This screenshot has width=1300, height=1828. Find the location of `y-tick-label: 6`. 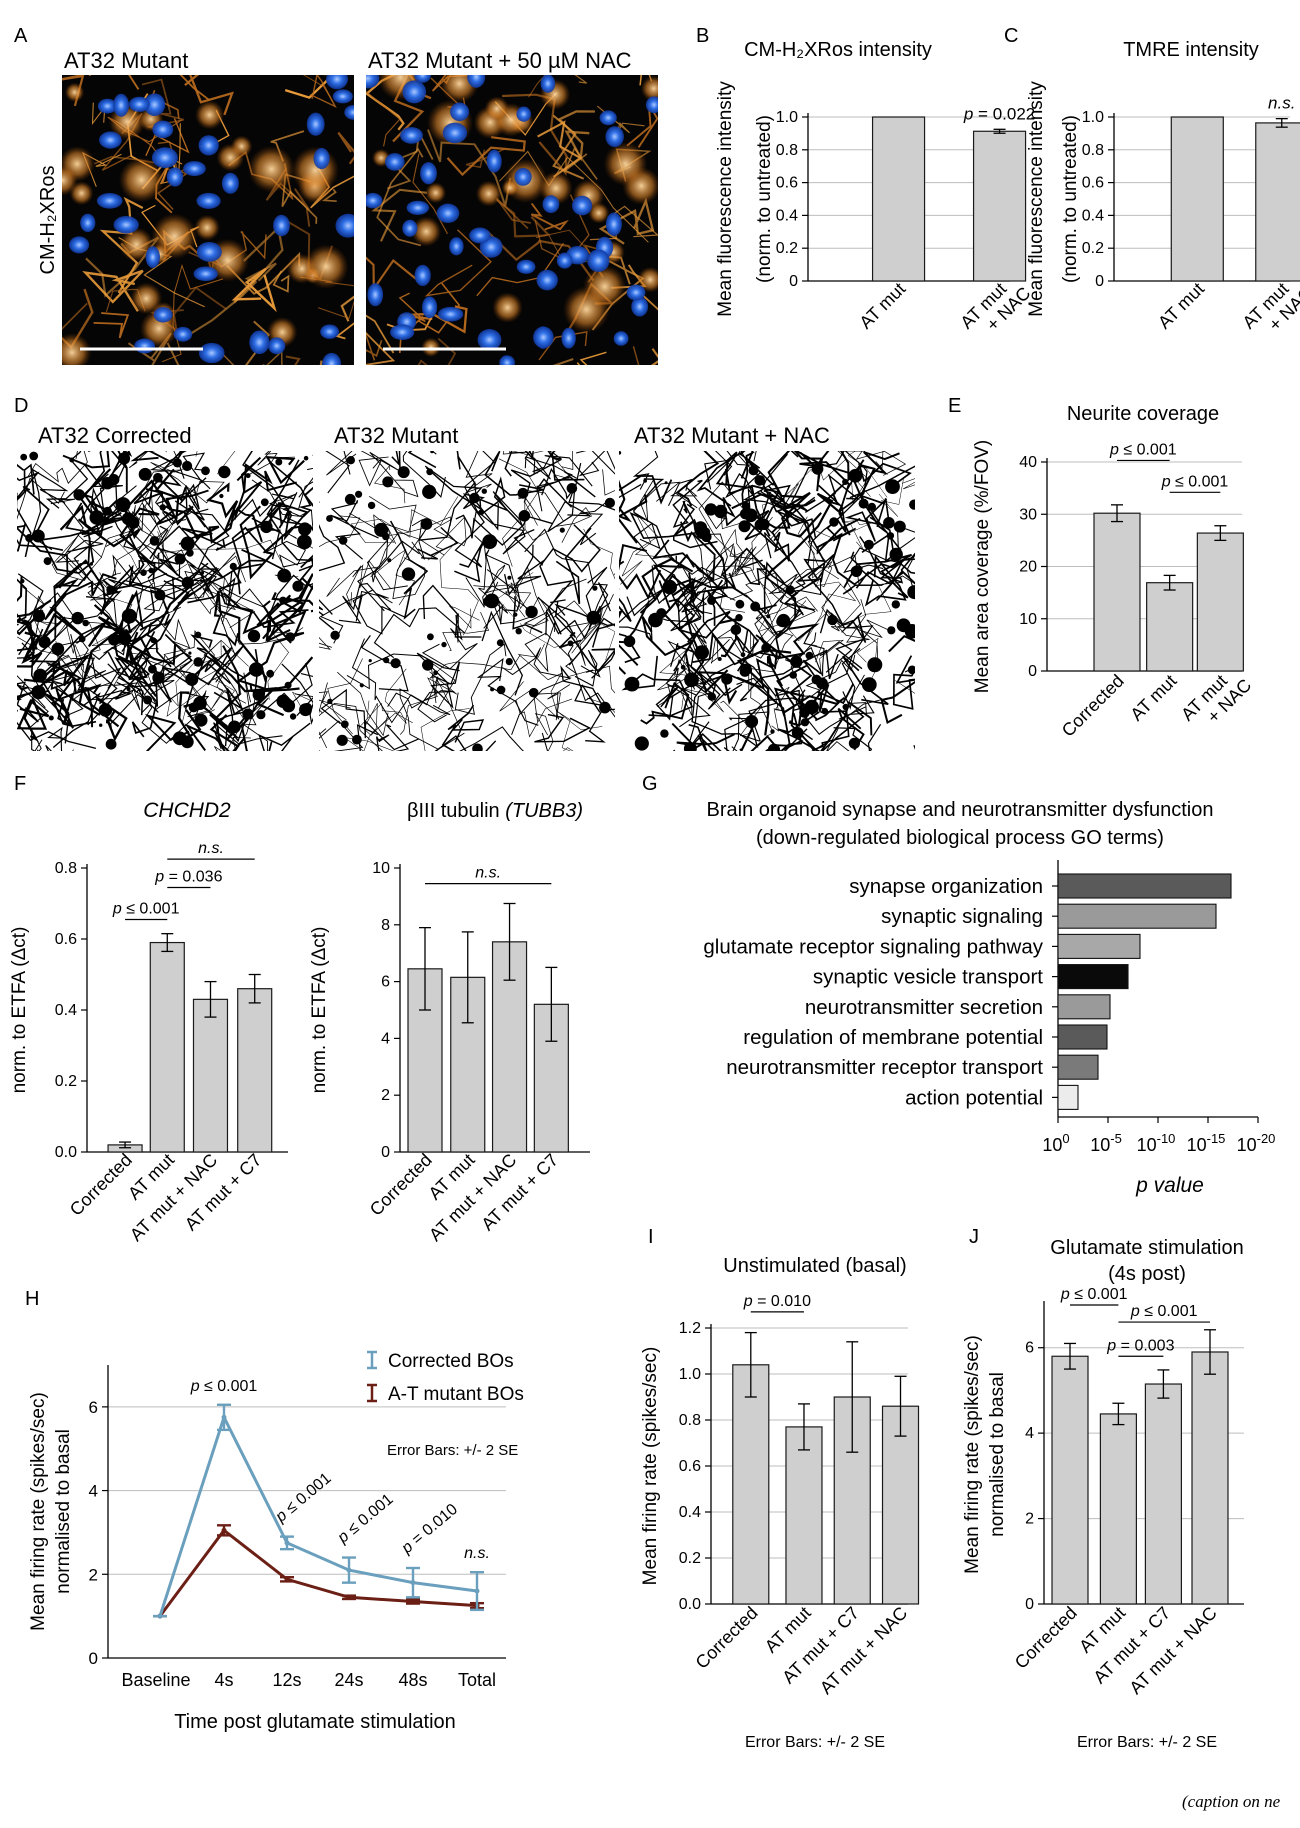

y-tick-label: 6 is located at coordinates (1029, 1348).